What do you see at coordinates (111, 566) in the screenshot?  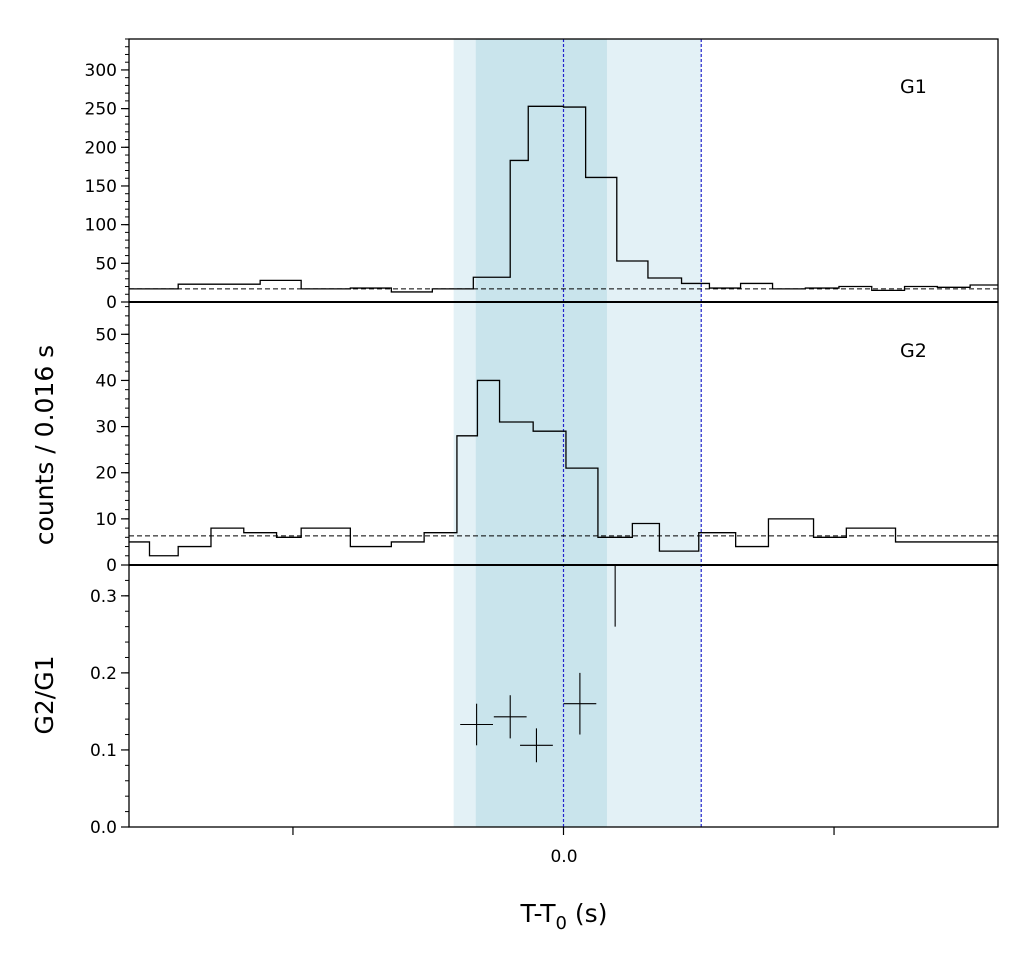 I see `middle-y-tick-label-0: 0` at bounding box center [111, 566].